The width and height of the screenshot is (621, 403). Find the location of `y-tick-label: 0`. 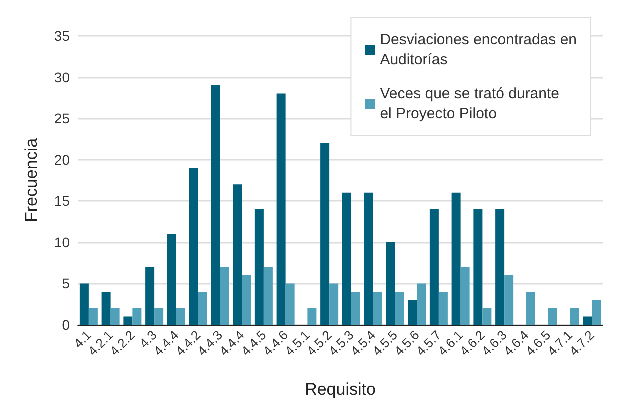

y-tick-label: 0 is located at coordinates (66, 325).